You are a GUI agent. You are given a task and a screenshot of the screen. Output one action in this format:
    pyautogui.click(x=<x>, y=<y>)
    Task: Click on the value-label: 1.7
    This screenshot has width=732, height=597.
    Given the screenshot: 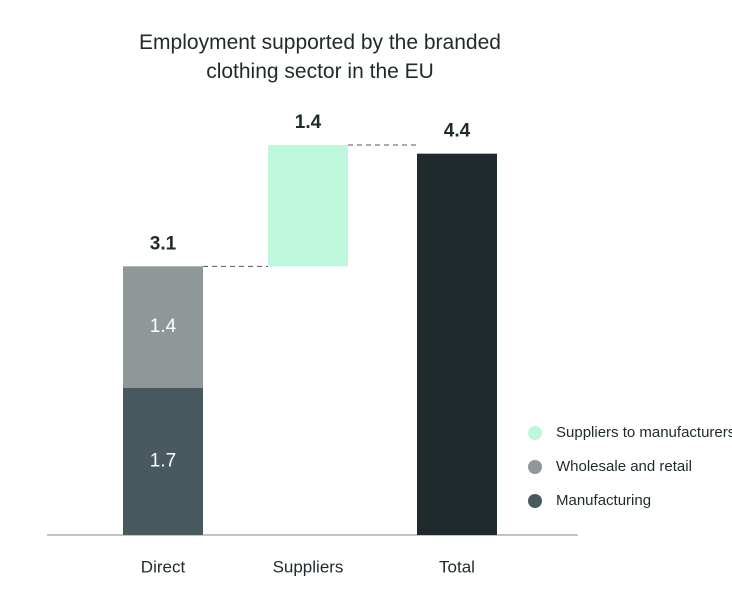 What is the action you would take?
    pyautogui.click(x=163, y=460)
    